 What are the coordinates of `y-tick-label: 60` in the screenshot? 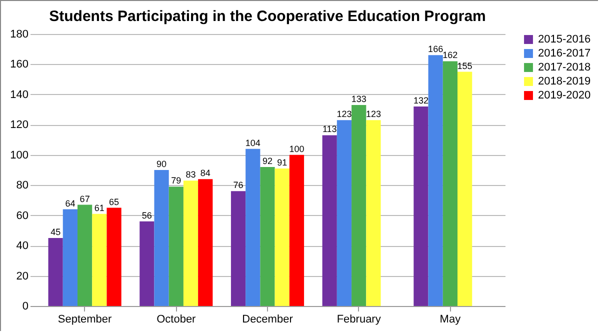 It's located at (22, 216).